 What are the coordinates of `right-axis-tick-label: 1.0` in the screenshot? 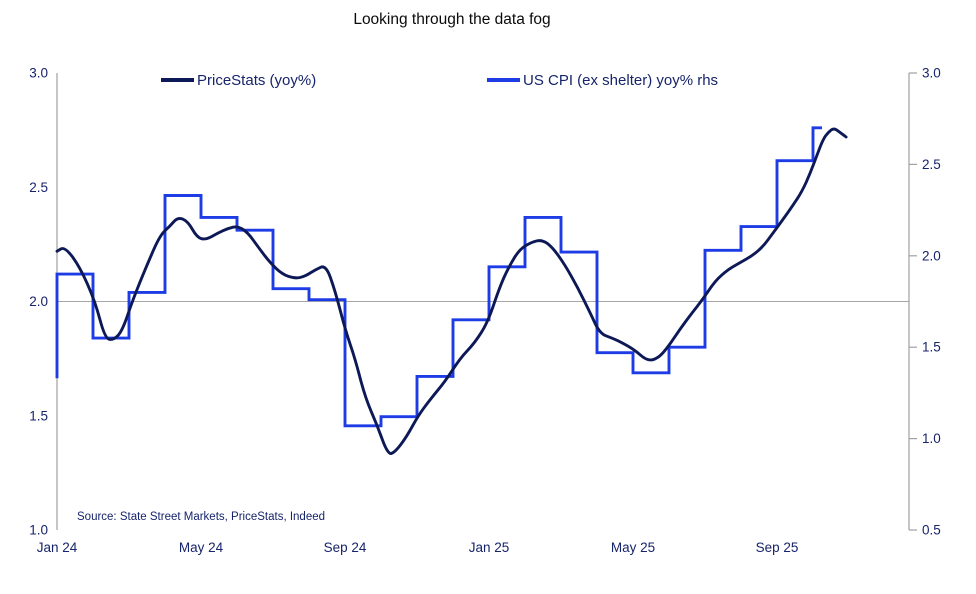 It's located at (931, 438).